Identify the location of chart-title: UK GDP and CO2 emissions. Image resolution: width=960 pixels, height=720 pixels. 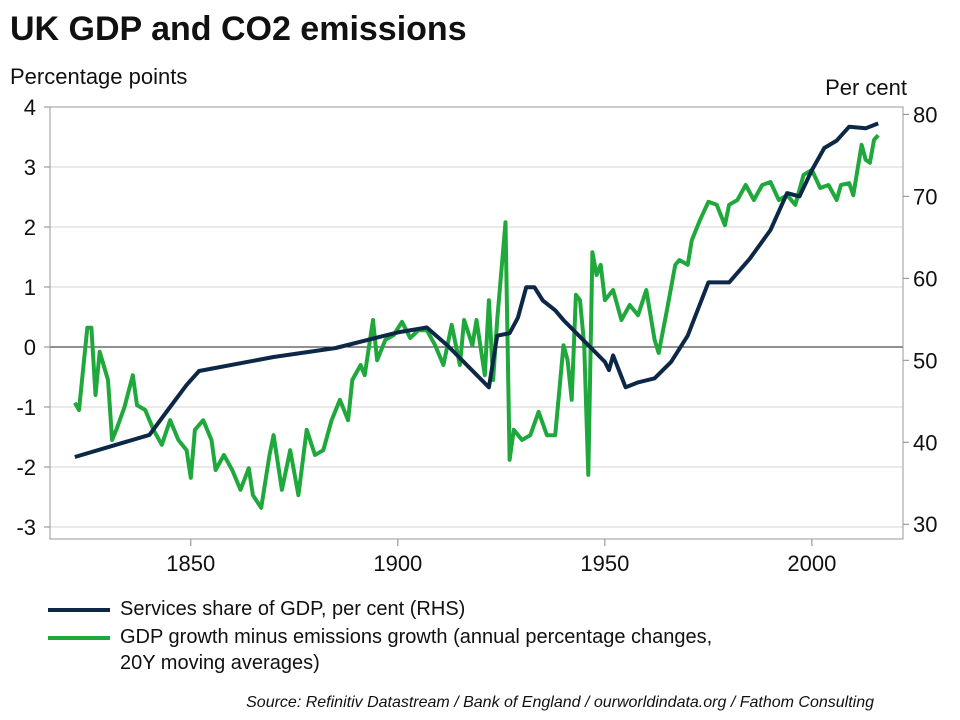
(238, 29).